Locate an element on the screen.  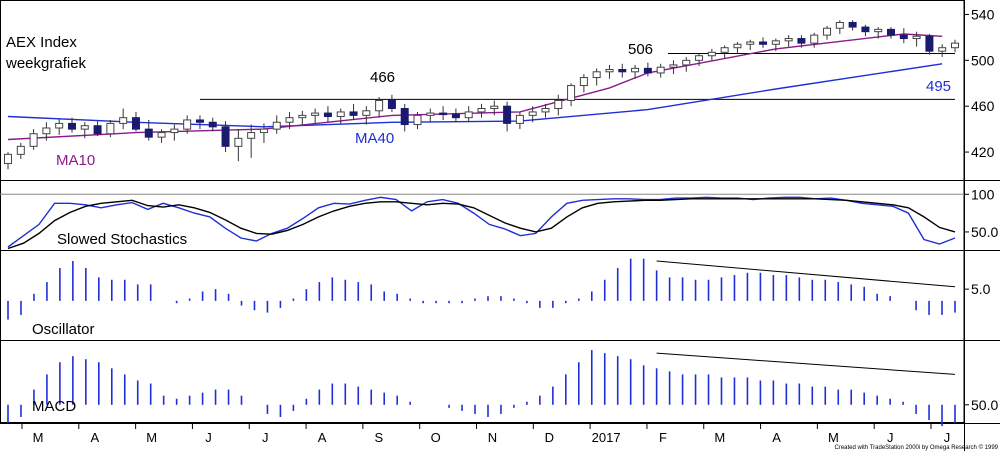
y-tick-label: 50.0 is located at coordinates (984, 232).